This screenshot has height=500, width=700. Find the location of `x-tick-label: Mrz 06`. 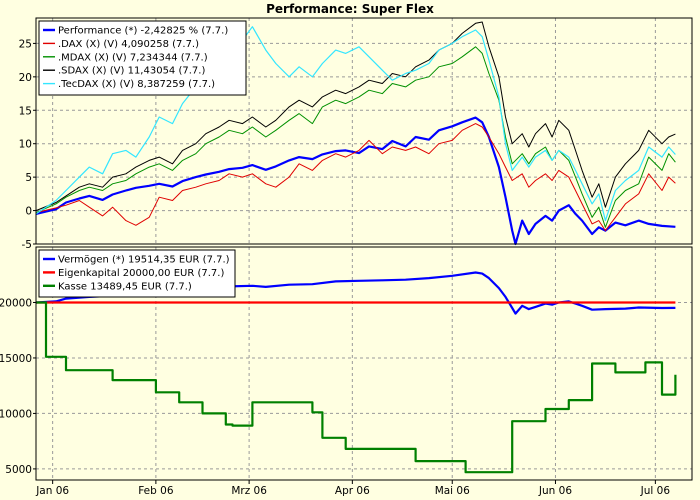

x-tick-label: Mrz 06 is located at coordinates (249, 491).